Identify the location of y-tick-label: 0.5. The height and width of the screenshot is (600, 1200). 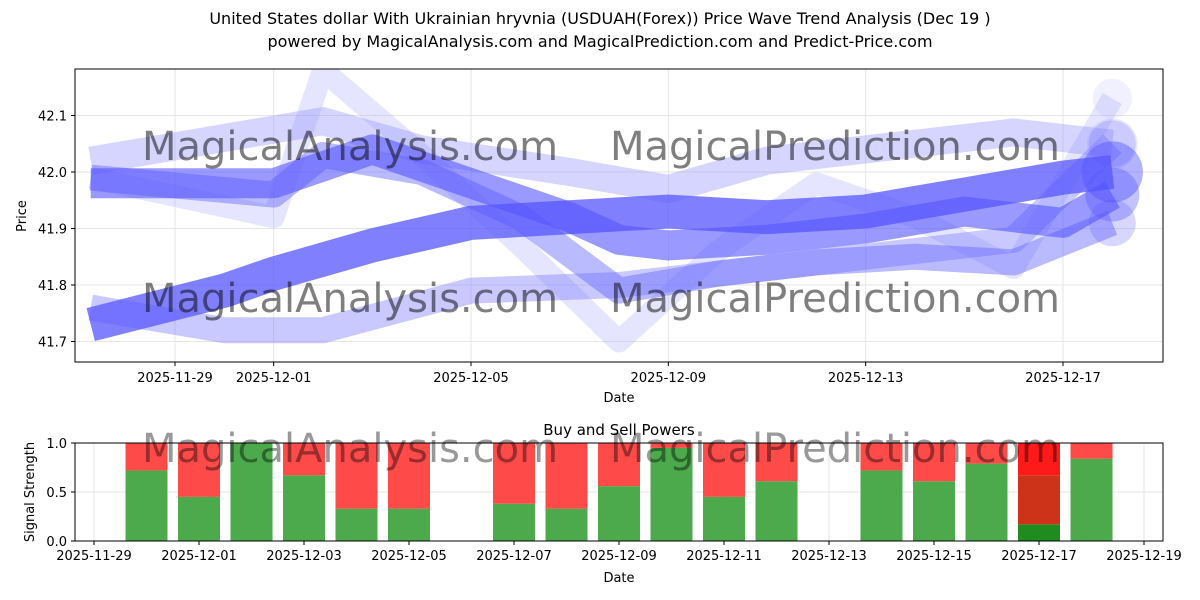
(56, 493).